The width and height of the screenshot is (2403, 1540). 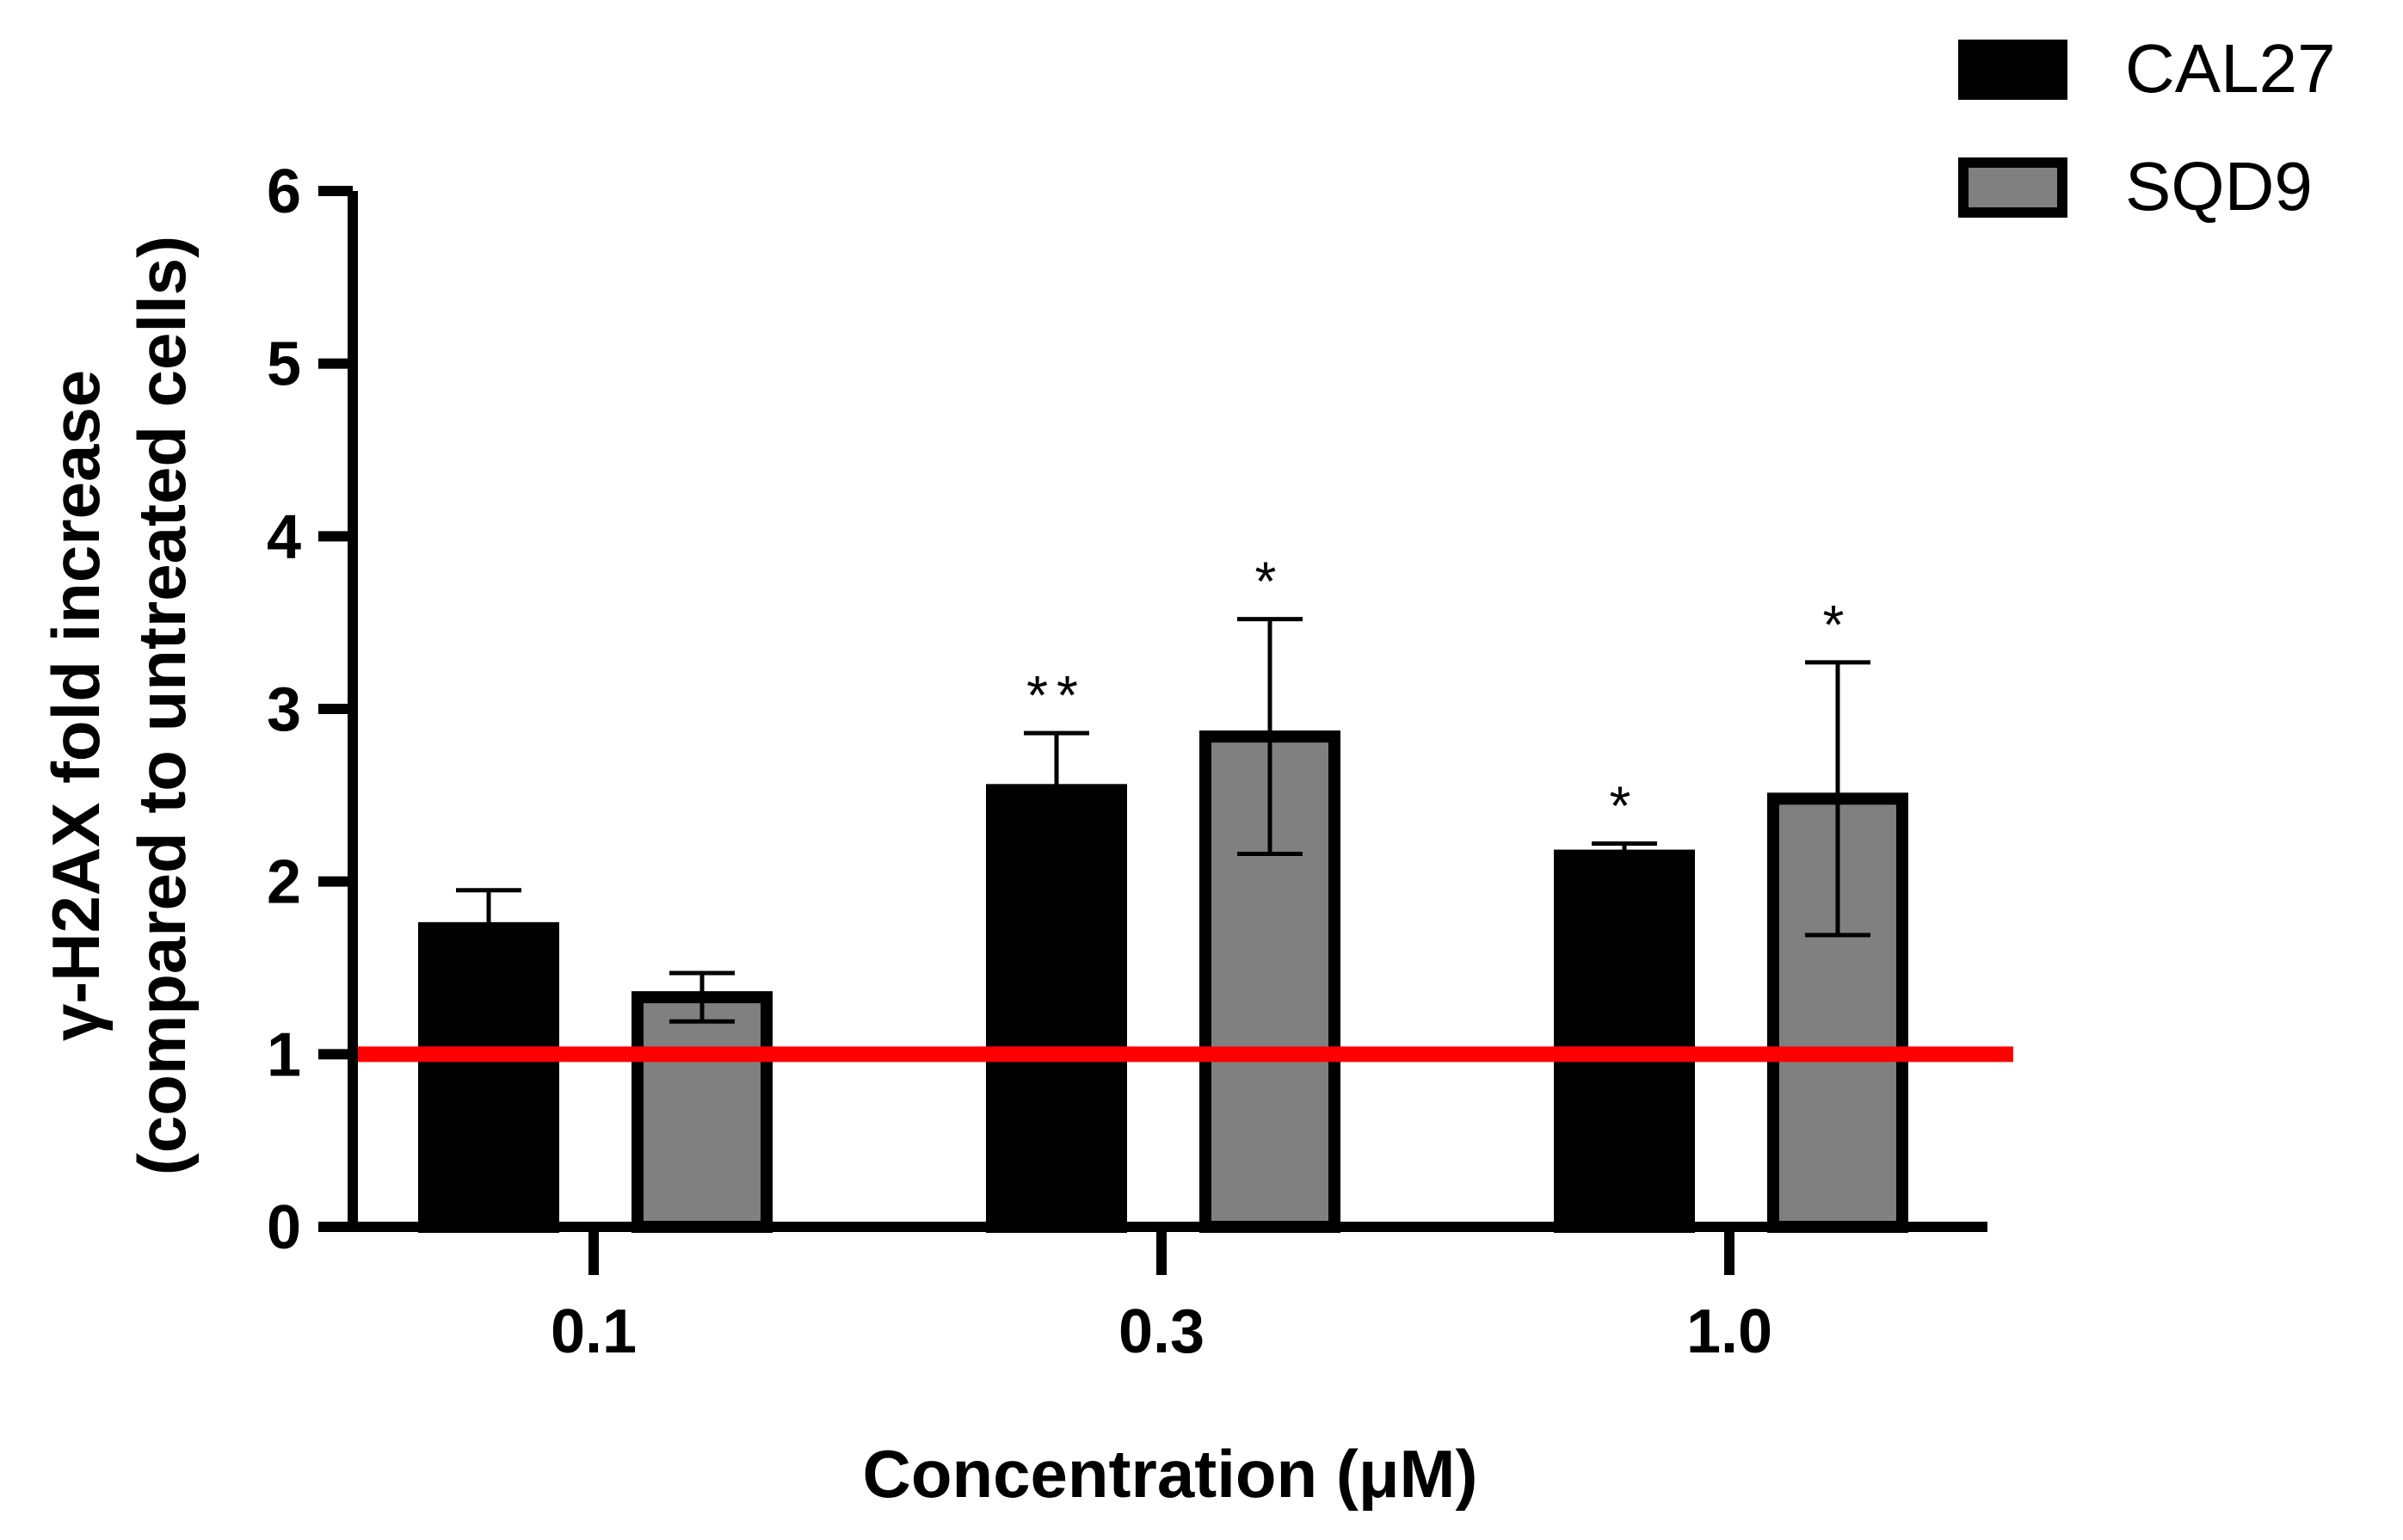 What do you see at coordinates (702, 1112) in the screenshot?
I see `bar-sqd9-0.1` at bounding box center [702, 1112].